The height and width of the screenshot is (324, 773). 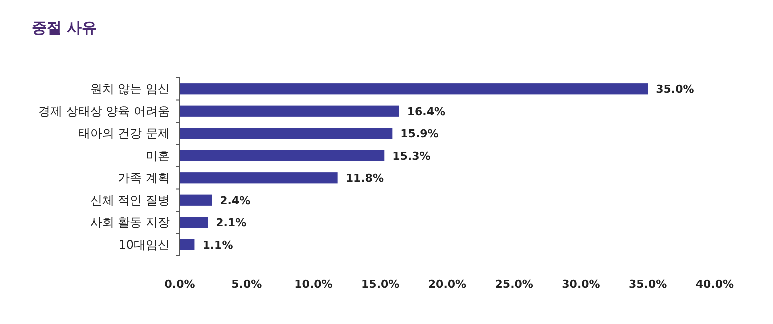 What do you see at coordinates (675, 89) in the screenshot?
I see `data-label: 35.0%` at bounding box center [675, 89].